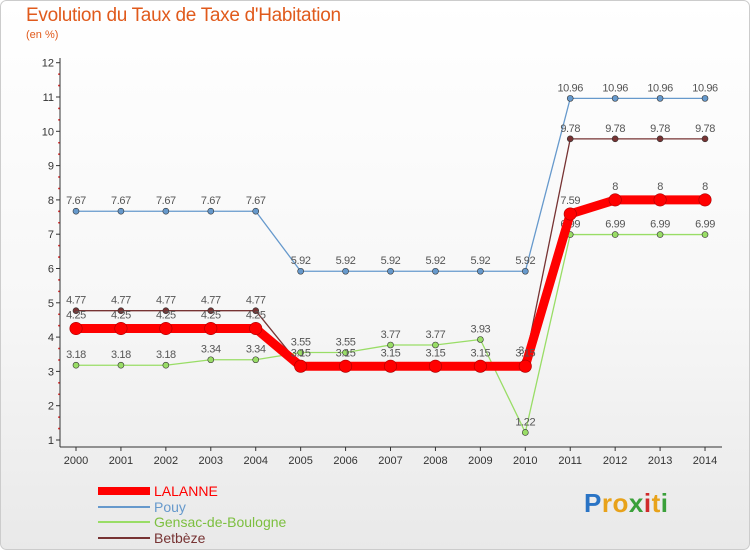 The height and width of the screenshot is (550, 750). What do you see at coordinates (124, 537) in the screenshot?
I see `legend-swatch-betbeze` at bounding box center [124, 537].